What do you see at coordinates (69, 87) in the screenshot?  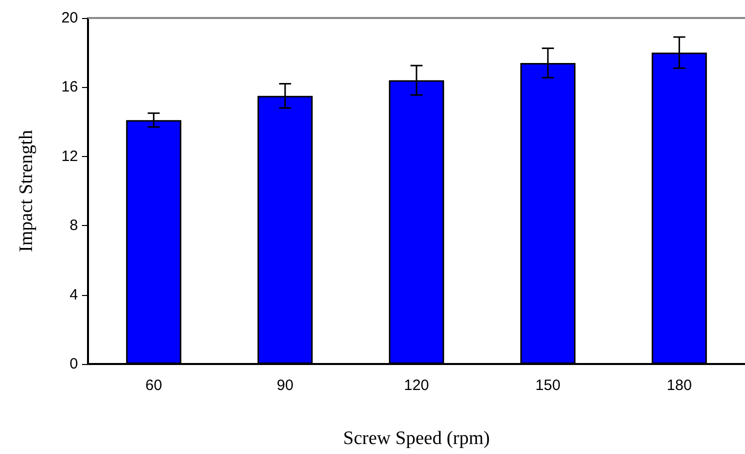 I see `y-tick-label: 16` at bounding box center [69, 87].